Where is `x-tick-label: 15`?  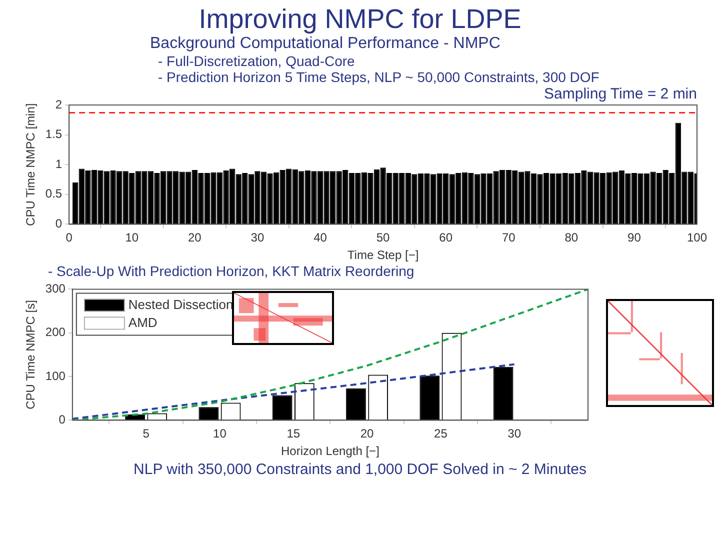
x-tick-label: 15 is located at coordinates (293, 433).